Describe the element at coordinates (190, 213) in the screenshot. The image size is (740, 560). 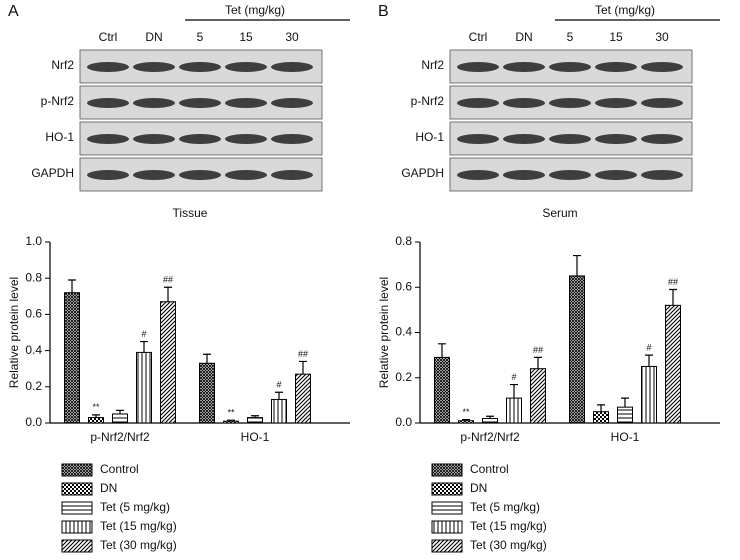
I see `blot-caption: Tissue` at that location.